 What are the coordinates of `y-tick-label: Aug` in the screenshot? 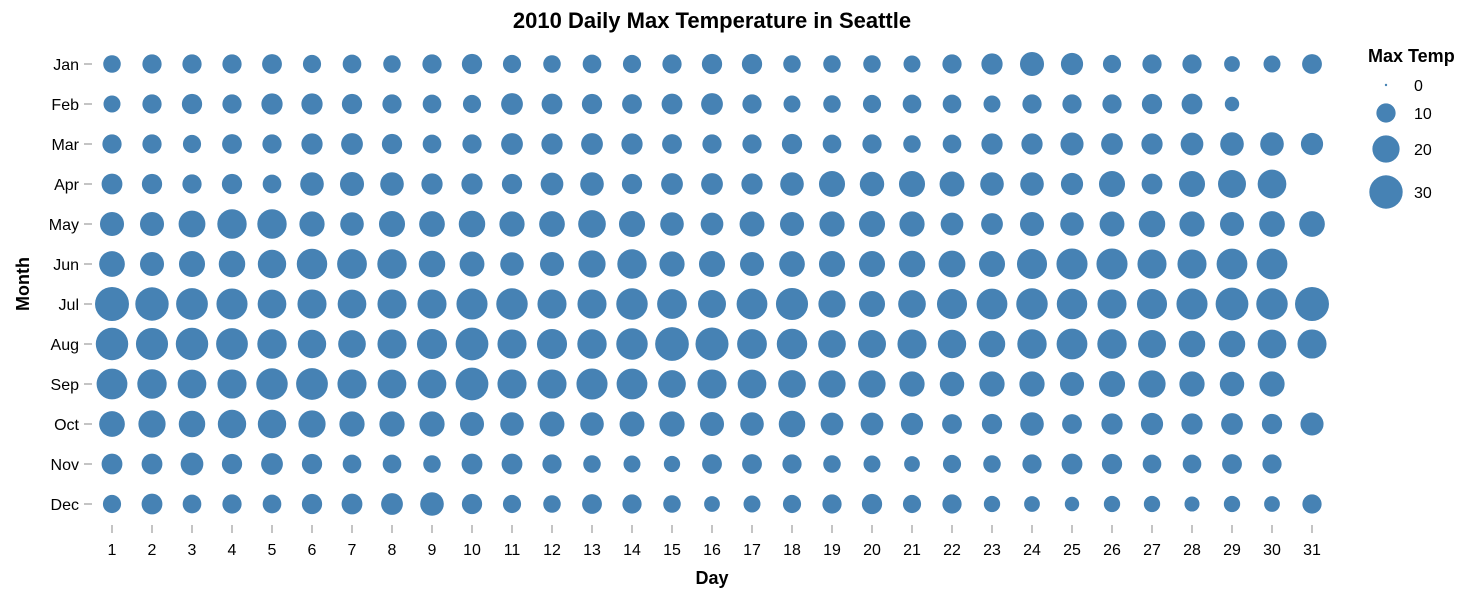 It's located at (65, 345).